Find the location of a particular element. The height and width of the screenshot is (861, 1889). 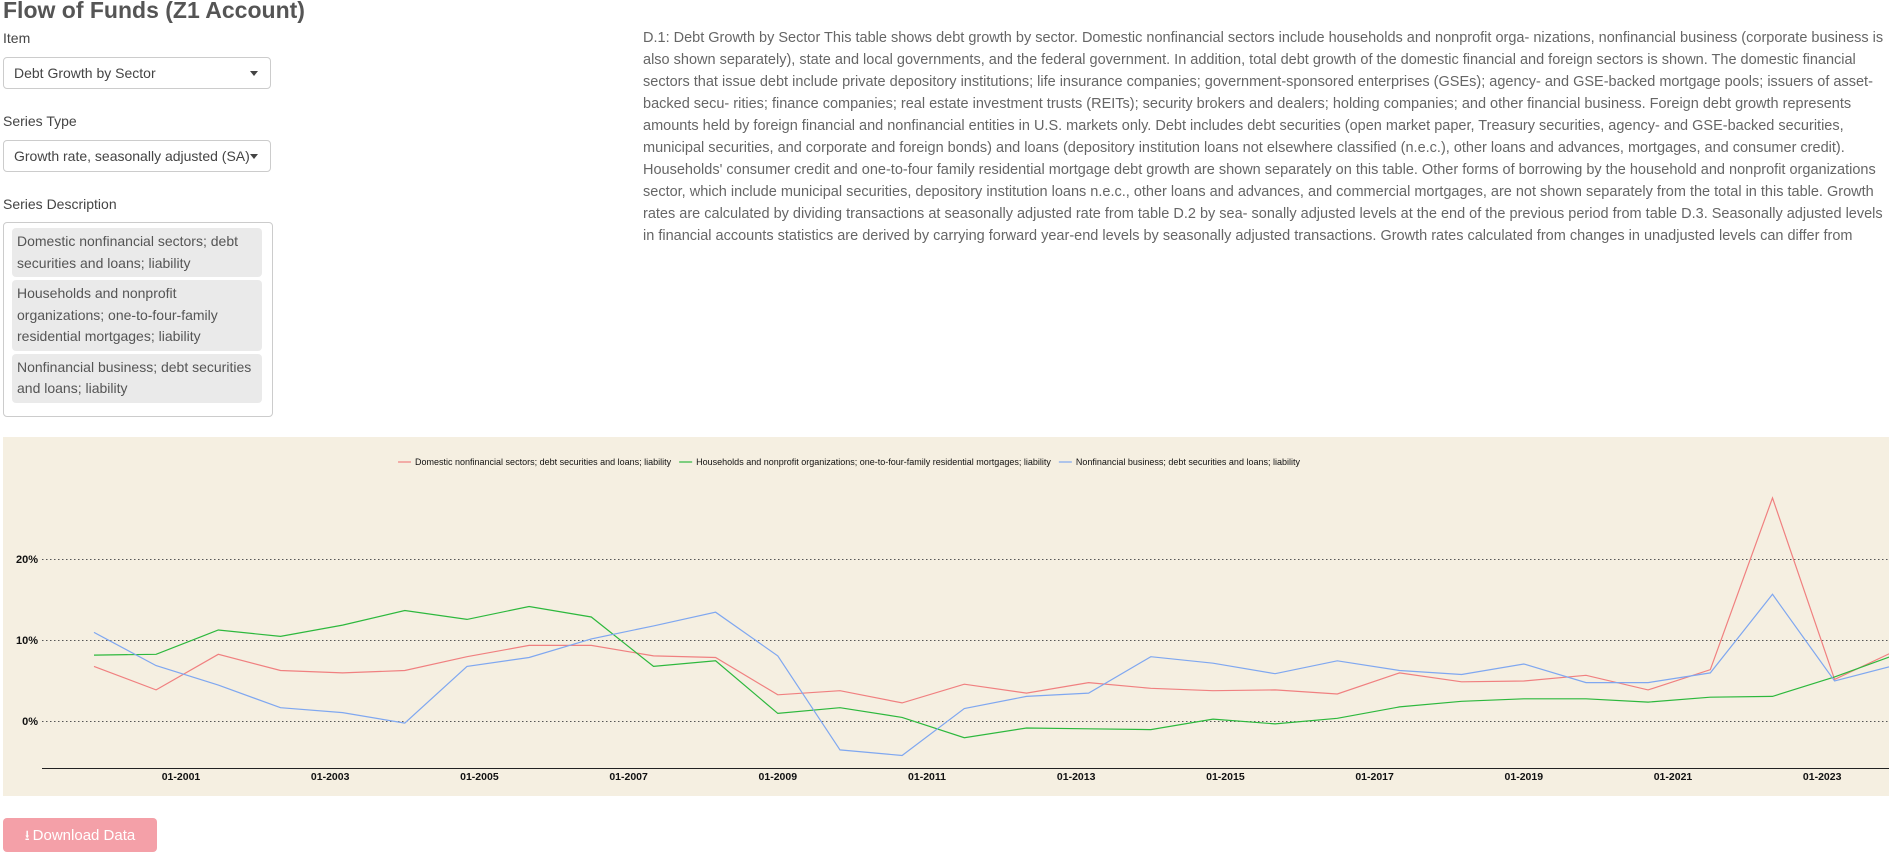

y-tick-label: 10% is located at coordinates (27, 641).